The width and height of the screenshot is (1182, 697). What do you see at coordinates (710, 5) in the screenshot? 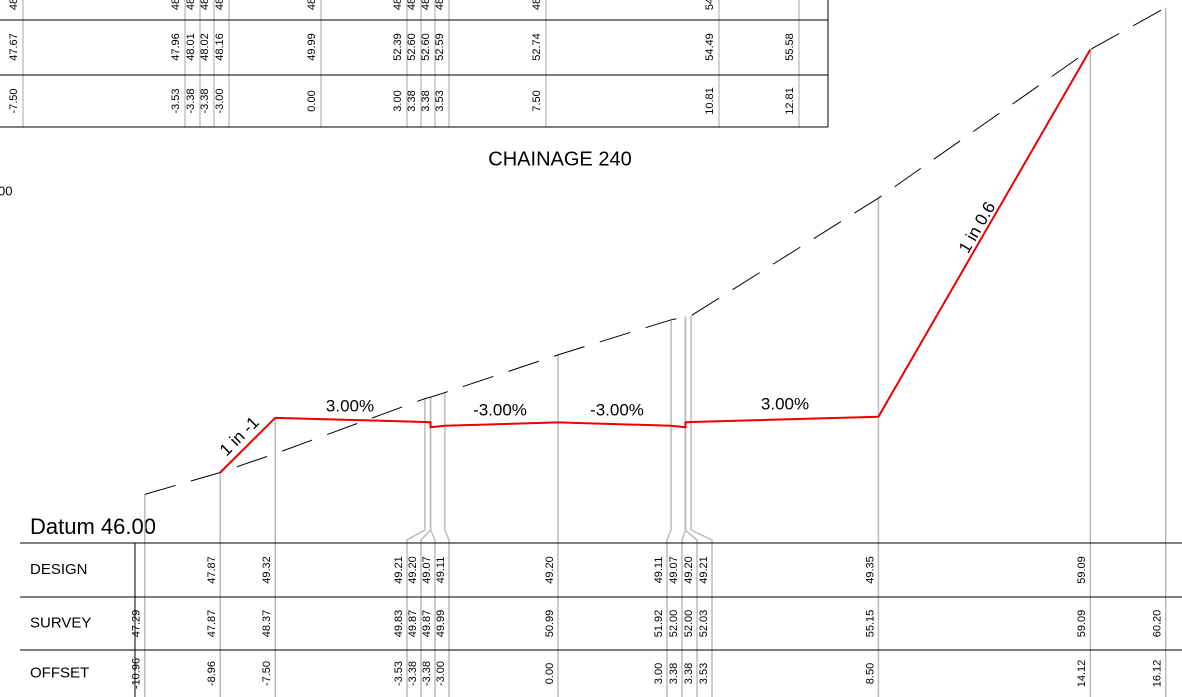
I see `value: 54` at bounding box center [710, 5].